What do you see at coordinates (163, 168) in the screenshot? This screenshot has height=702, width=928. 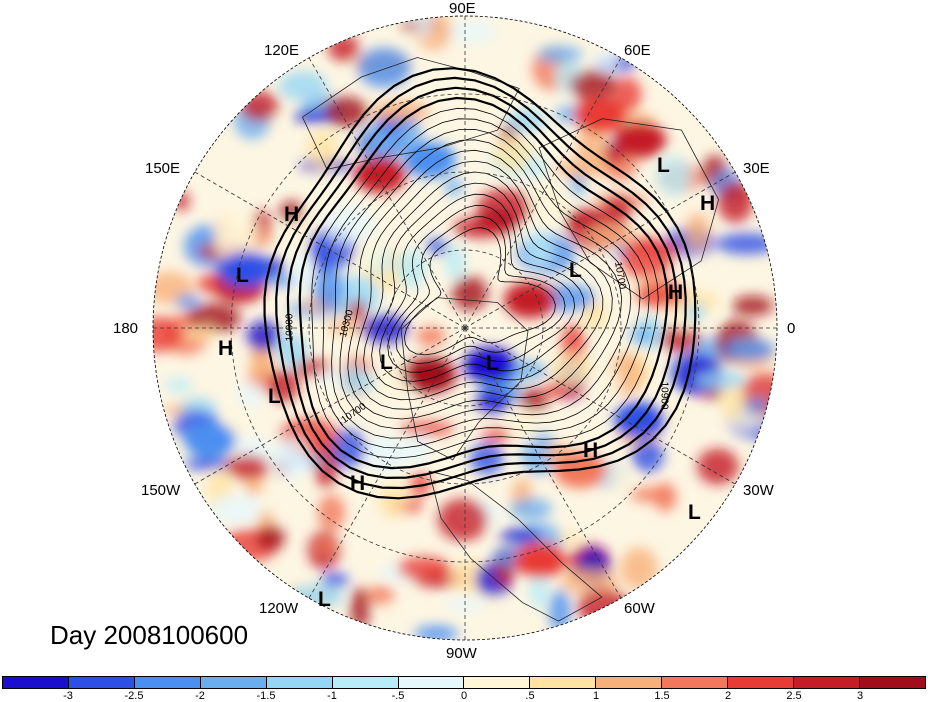 I see `lon-label-150e: 150E` at bounding box center [163, 168].